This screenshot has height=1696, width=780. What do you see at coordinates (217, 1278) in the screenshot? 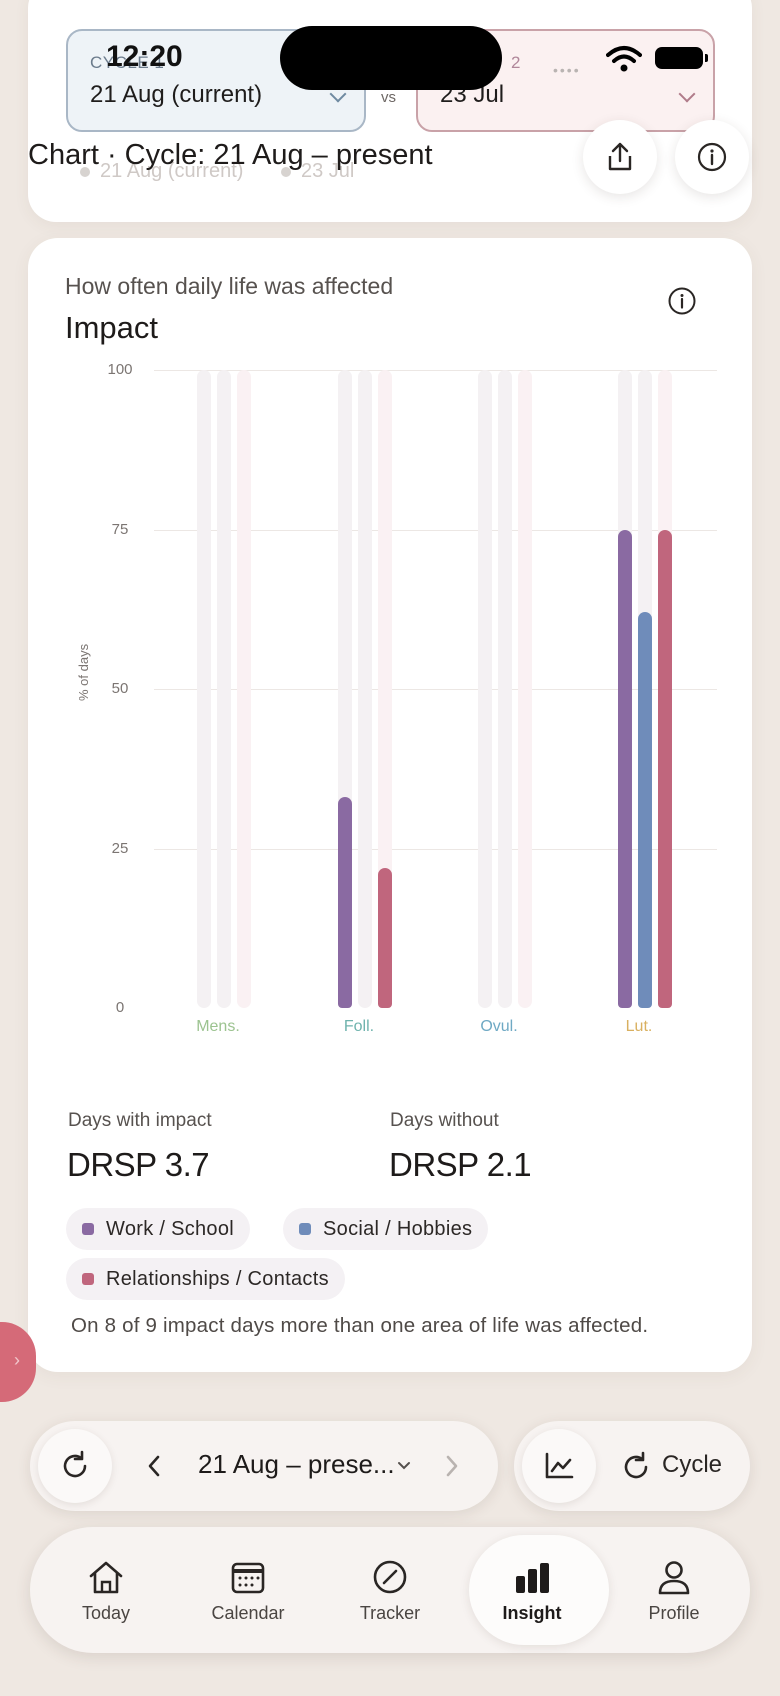
I see `legend-label: Relationships / Contacts` at bounding box center [217, 1278].